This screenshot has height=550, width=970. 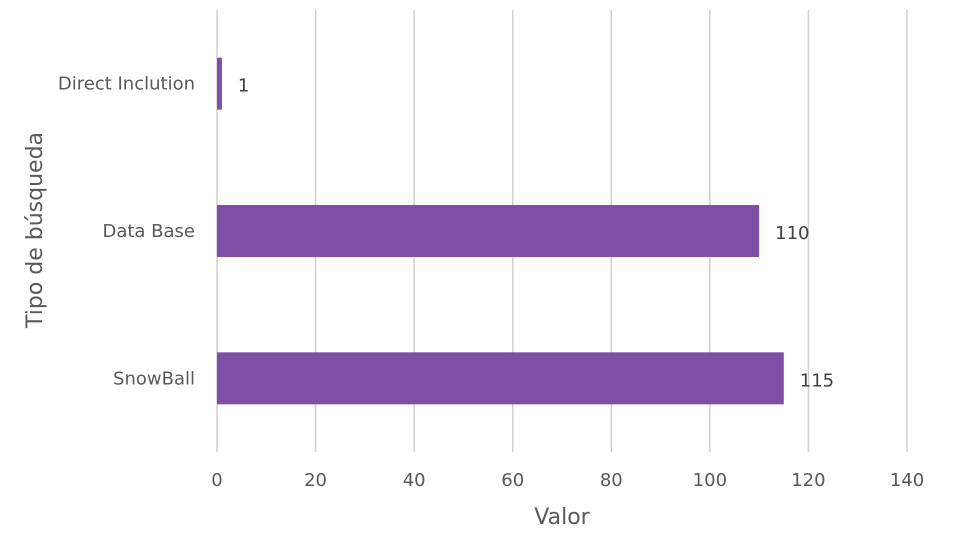 What do you see at coordinates (710, 480) in the screenshot?
I see `x-tick-label: 100` at bounding box center [710, 480].